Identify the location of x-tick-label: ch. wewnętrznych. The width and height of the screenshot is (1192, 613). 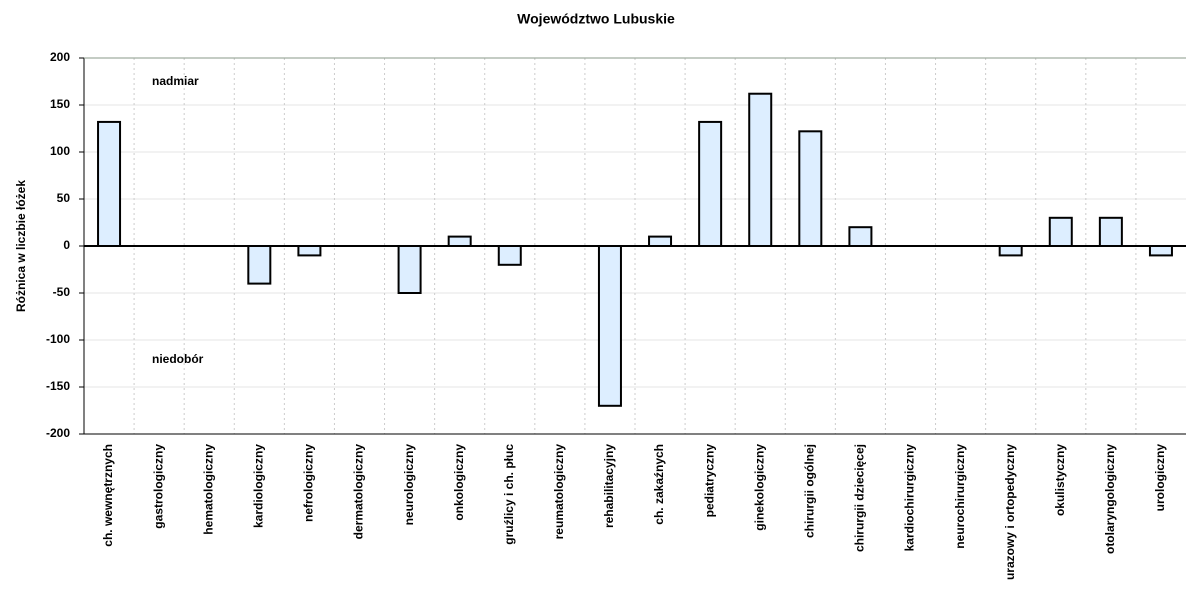
(108, 495).